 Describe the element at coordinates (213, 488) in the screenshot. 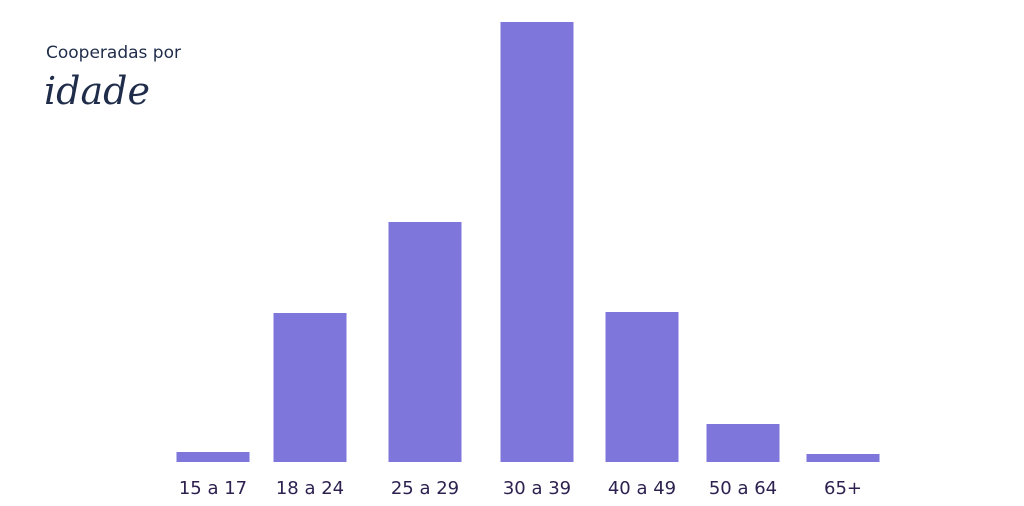

I see `x-tick-label: 15 a 17` at that location.